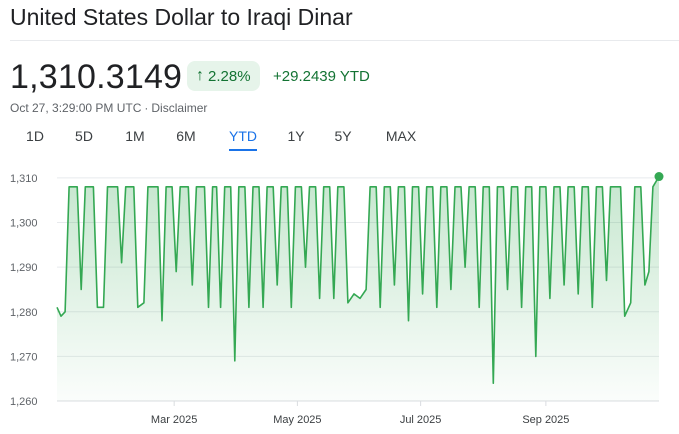 Image resolution: width=679 pixels, height=434 pixels. I want to click on disclaimer-link: Disclaimer, so click(179, 108).